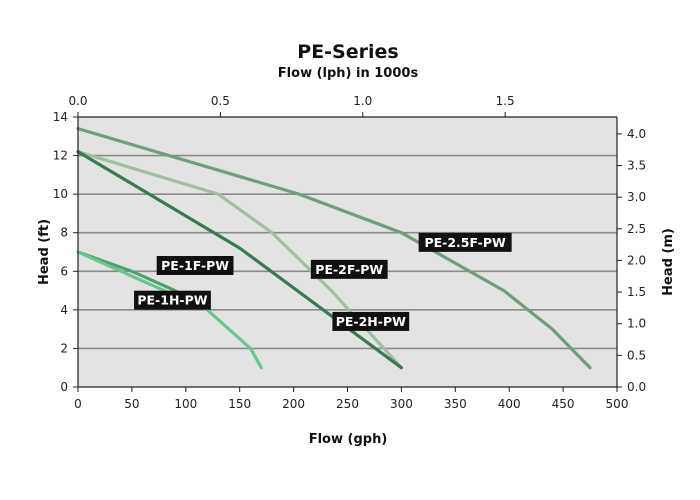  I want to click on series-label-pe-2-5f-pw: PE-2.5F-PW, so click(465, 242).